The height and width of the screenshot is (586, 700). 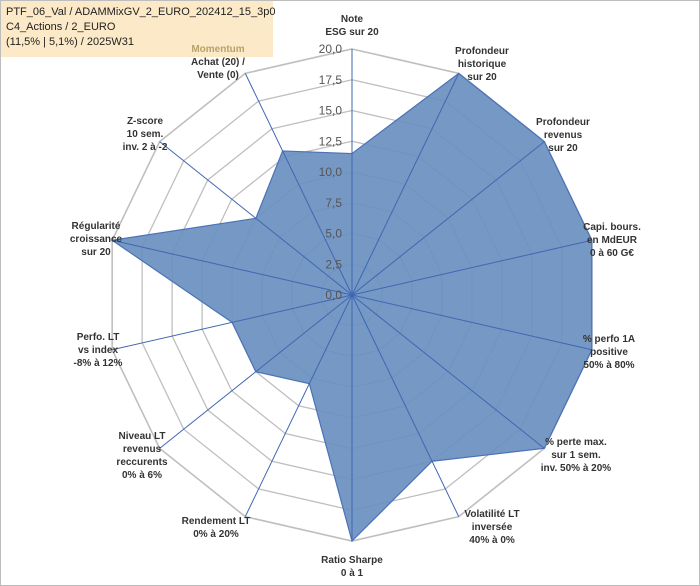 I want to click on axis-label-line: croissance, so click(x=96, y=239).